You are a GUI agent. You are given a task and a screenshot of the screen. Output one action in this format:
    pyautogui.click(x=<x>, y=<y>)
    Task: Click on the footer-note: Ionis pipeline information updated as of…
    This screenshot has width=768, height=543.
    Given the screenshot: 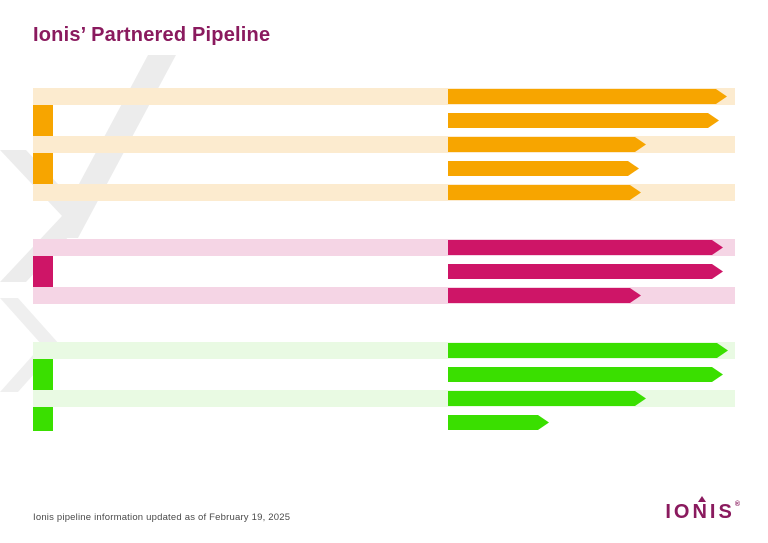 What is the action you would take?
    pyautogui.click(x=162, y=517)
    